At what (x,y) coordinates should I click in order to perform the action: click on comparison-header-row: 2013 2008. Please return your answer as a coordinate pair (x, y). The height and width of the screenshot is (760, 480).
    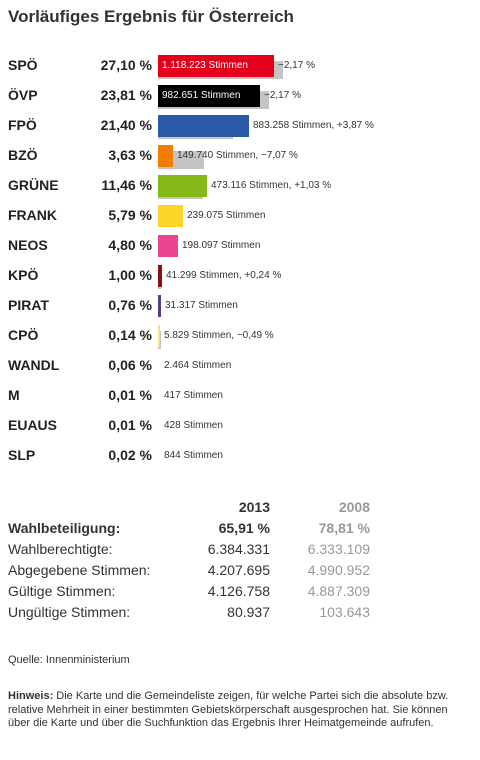
    Looking at the image, I should click on (193, 508).